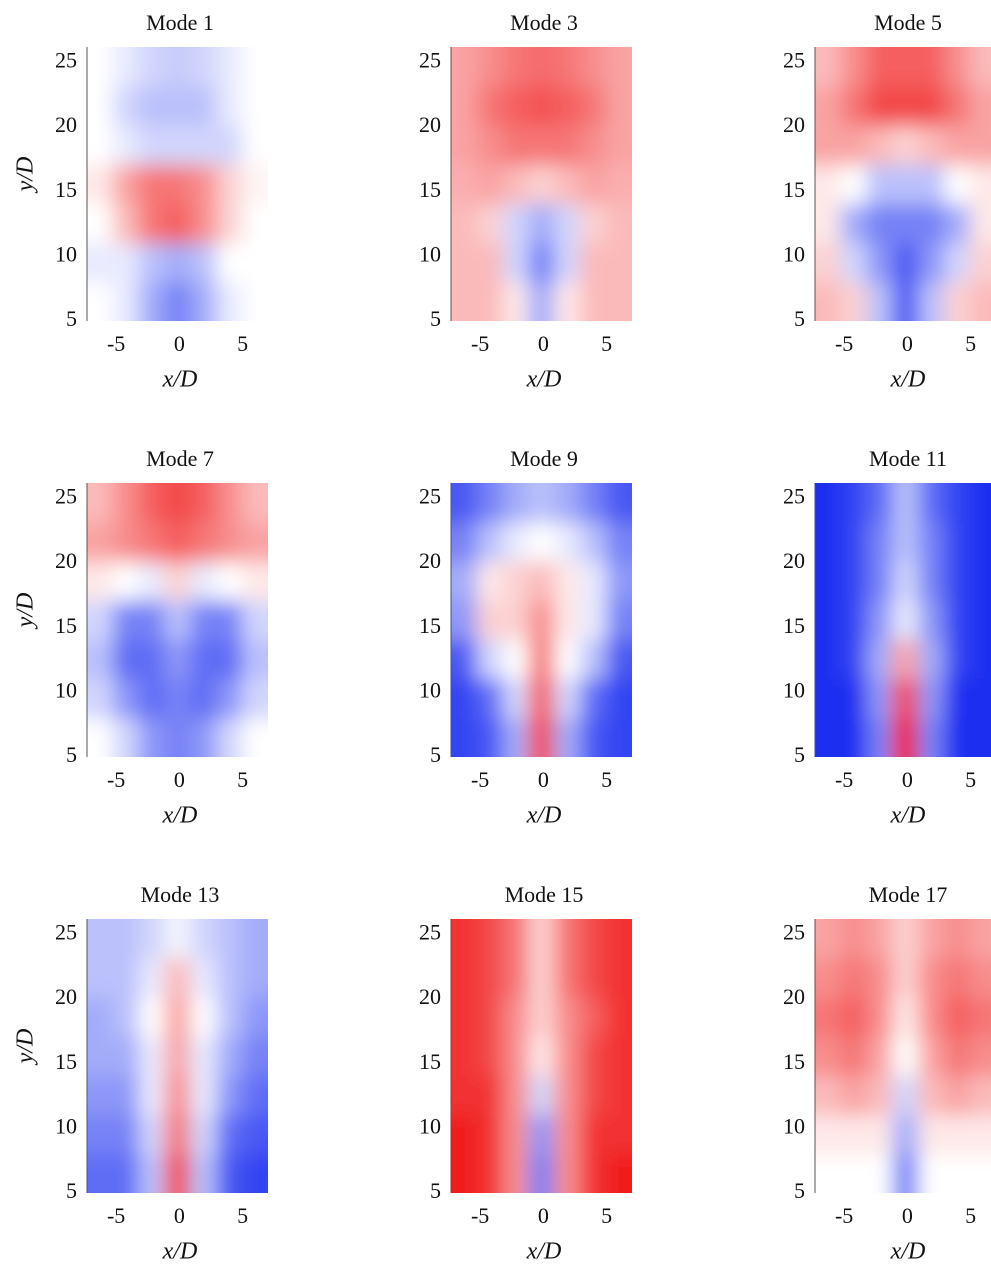 Image resolution: width=991 pixels, height=1268 pixels. I want to click on y-tick-label: 25, so click(794, 932).